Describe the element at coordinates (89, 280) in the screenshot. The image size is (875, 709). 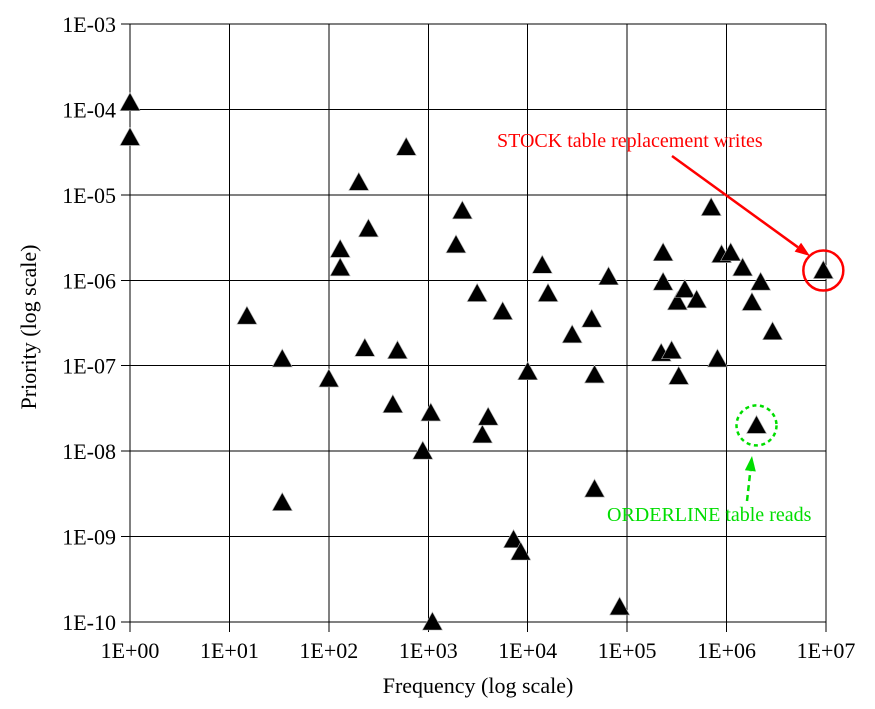
I see `y-tick-label: 1E-06` at that location.